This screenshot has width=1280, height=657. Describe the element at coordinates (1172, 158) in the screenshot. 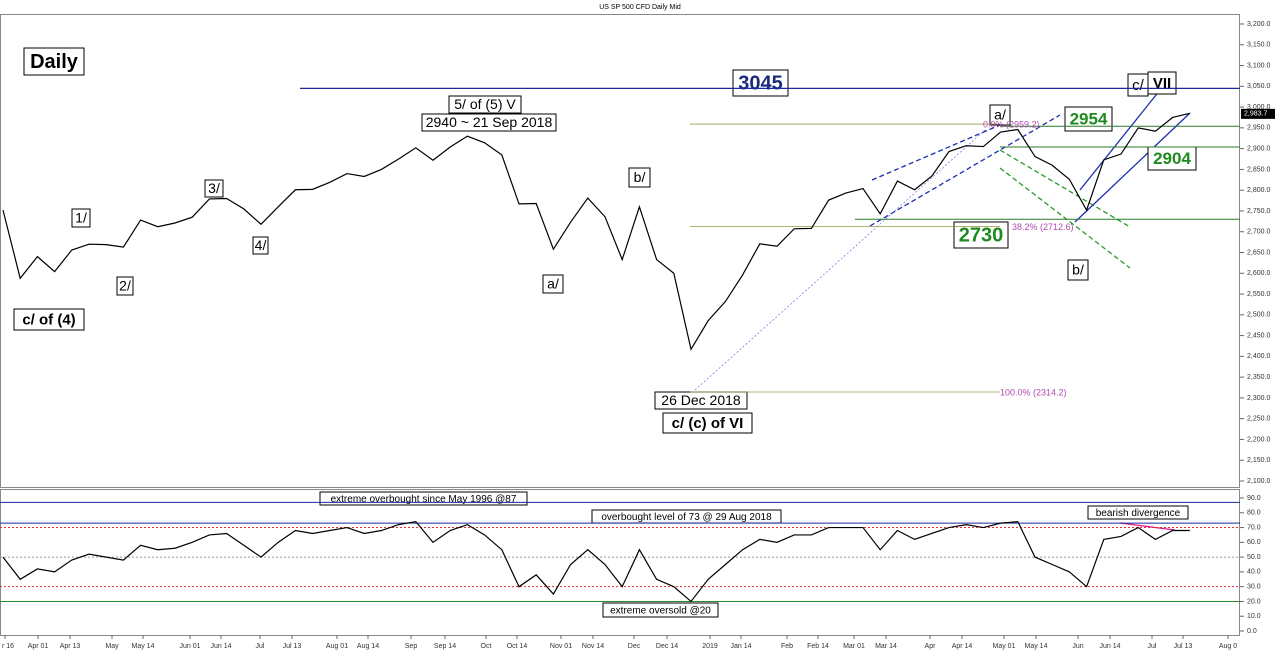

I see `annotation: 2904` at that location.